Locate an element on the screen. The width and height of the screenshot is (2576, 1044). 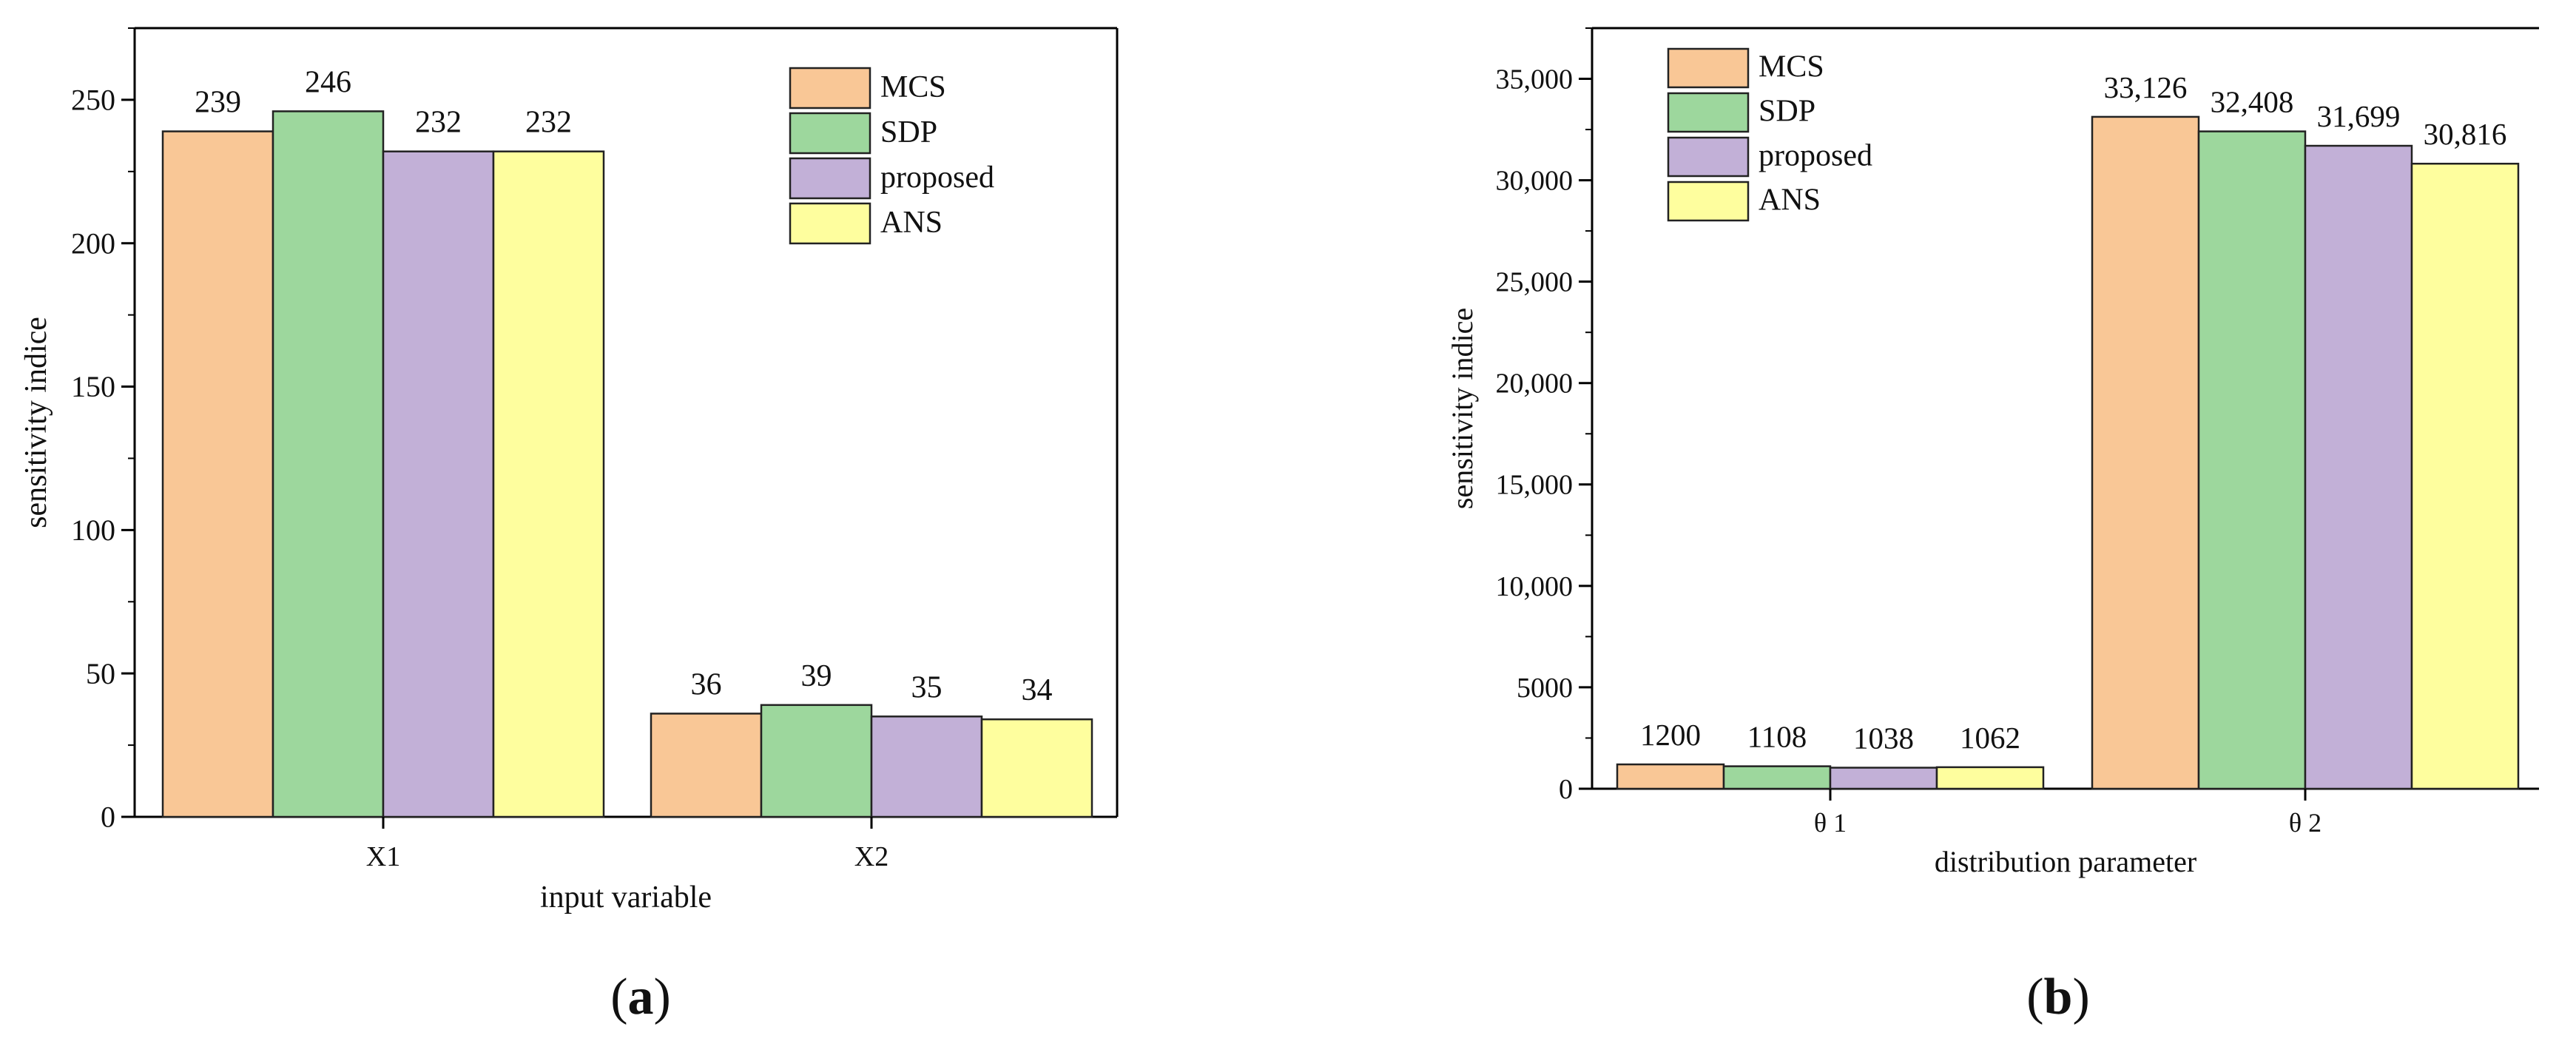
data-label: 1108 is located at coordinates (1777, 737).